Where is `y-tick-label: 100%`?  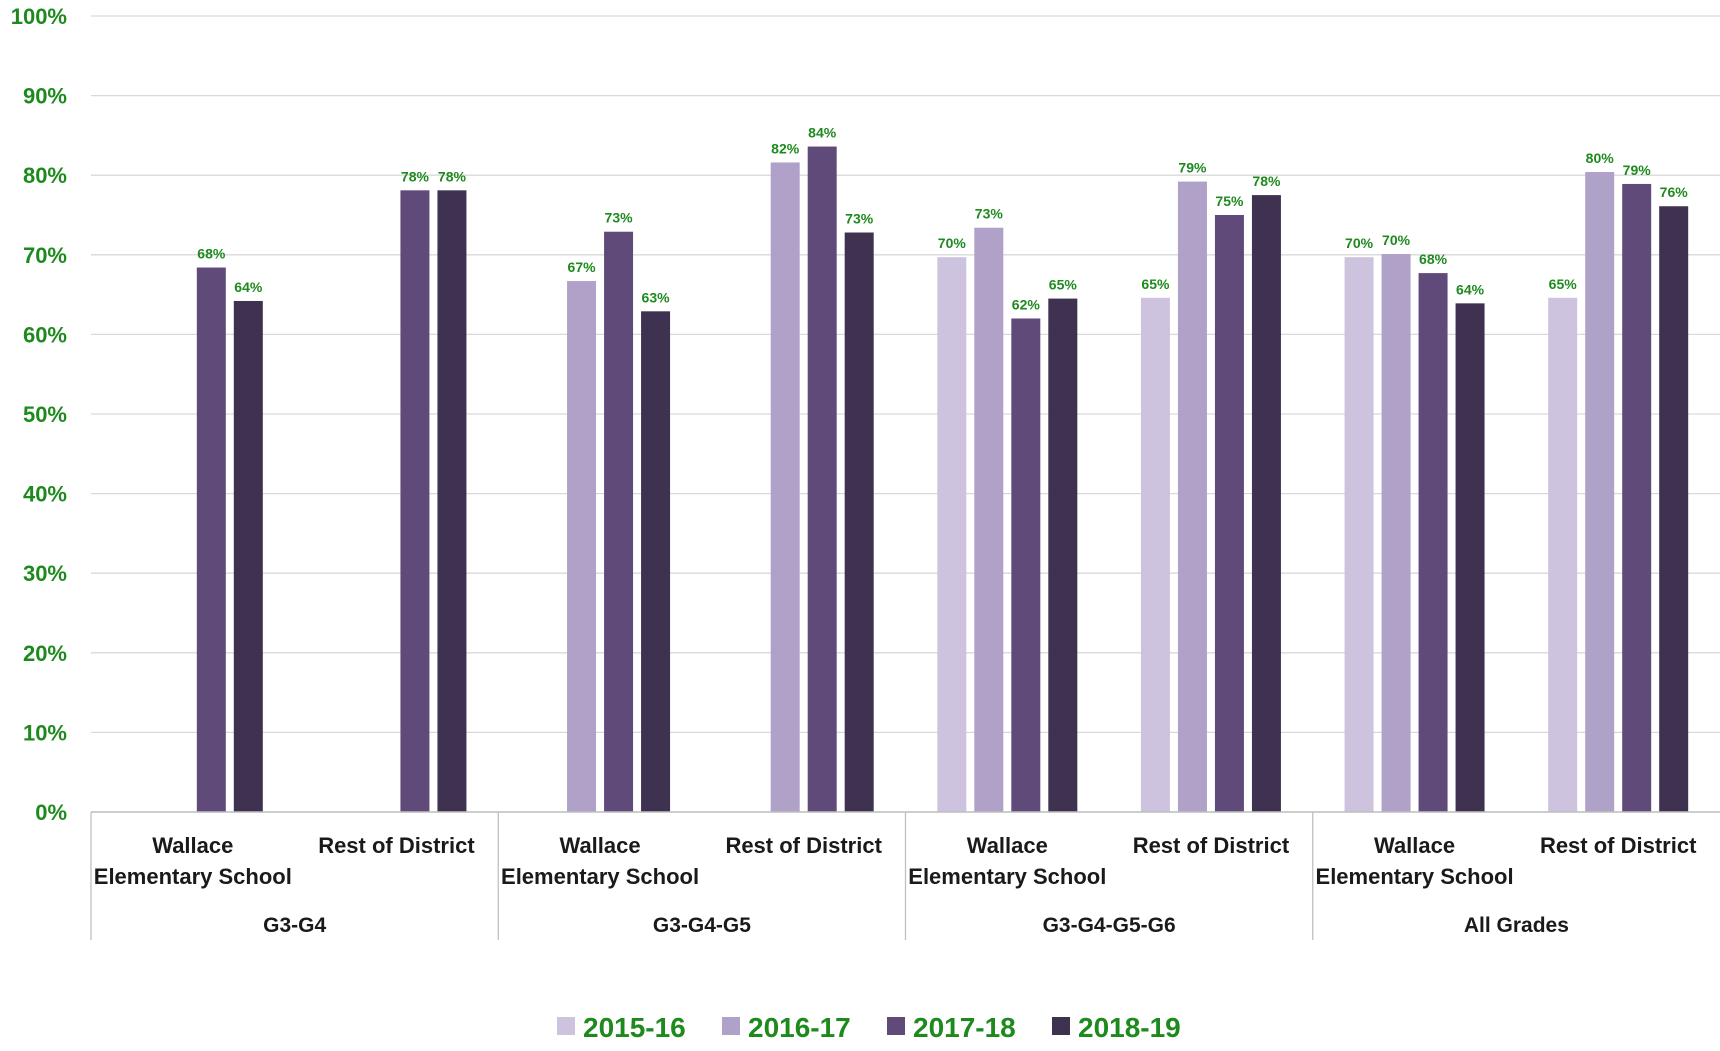
y-tick-label: 100% is located at coordinates (39, 16).